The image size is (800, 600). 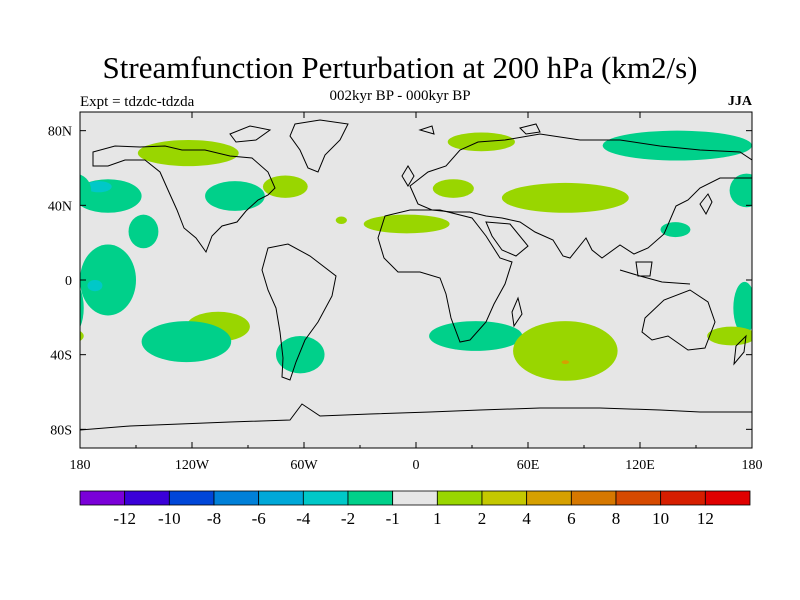 What do you see at coordinates (60, 132) in the screenshot?
I see `y-tick-label: 80N` at bounding box center [60, 132].